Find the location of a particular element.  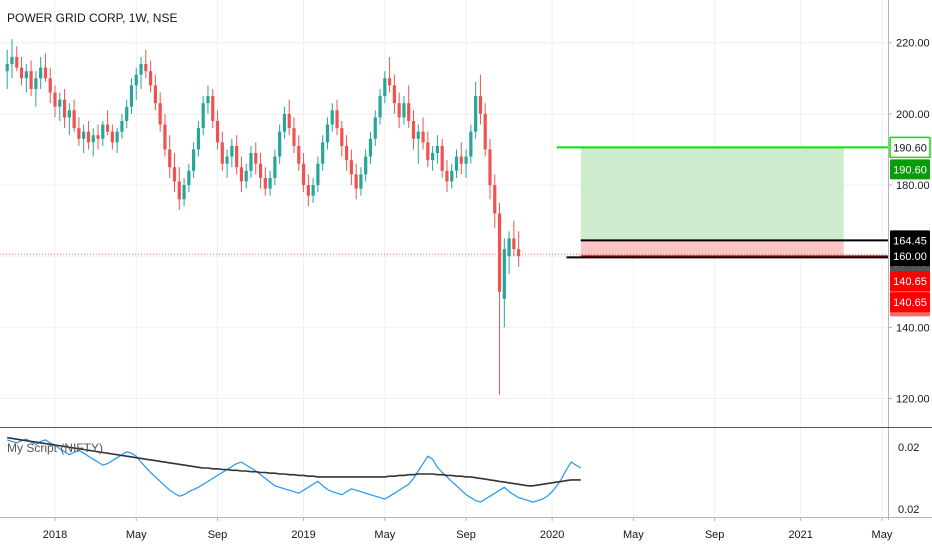

price-tag: 140.65 is located at coordinates (910, 281).